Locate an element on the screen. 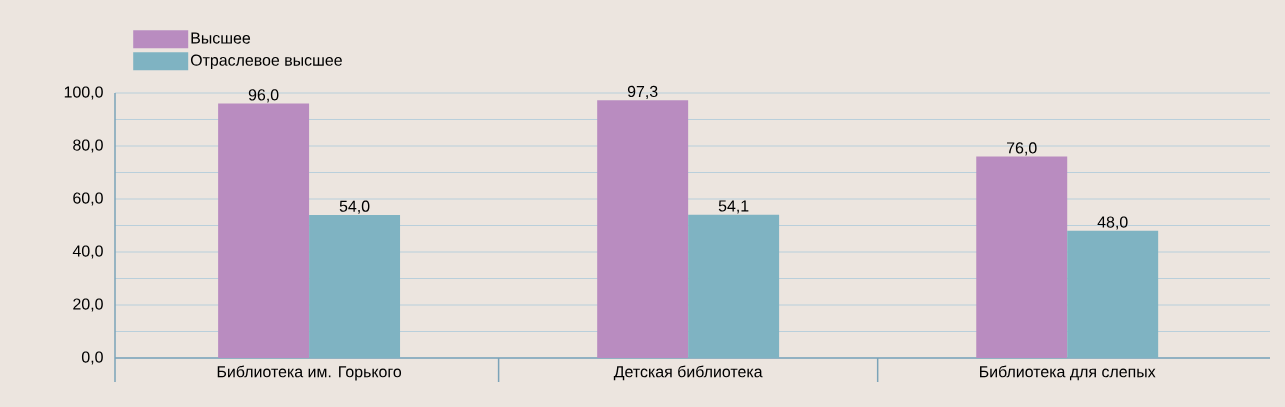  data-label: 97,3 is located at coordinates (642, 92).